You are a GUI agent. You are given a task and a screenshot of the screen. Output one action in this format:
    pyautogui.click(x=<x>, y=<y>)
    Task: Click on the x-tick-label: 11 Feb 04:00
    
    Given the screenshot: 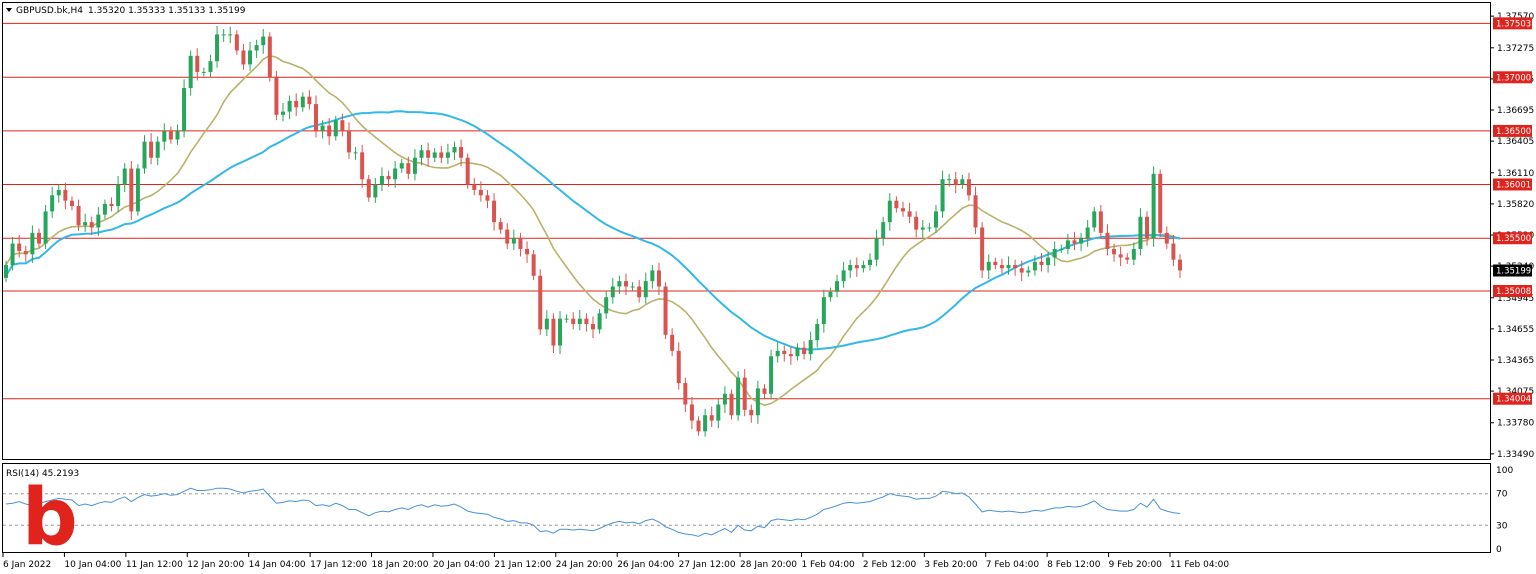 What is the action you would take?
    pyautogui.click(x=1199, y=565)
    